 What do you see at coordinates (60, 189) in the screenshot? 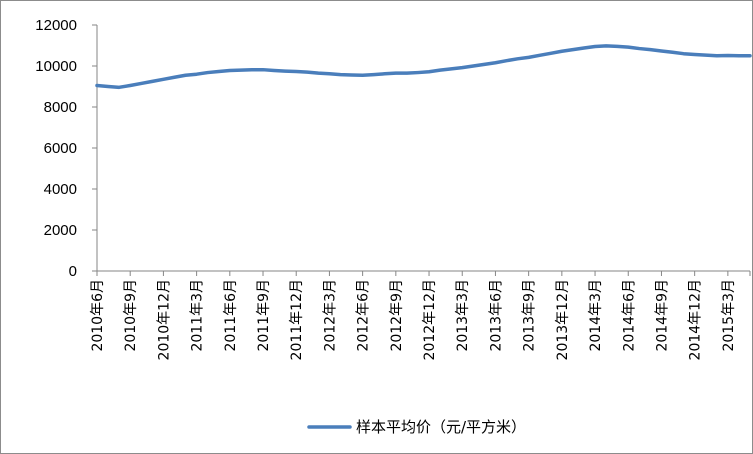
I see `y-tick-label: 4000` at bounding box center [60, 189].